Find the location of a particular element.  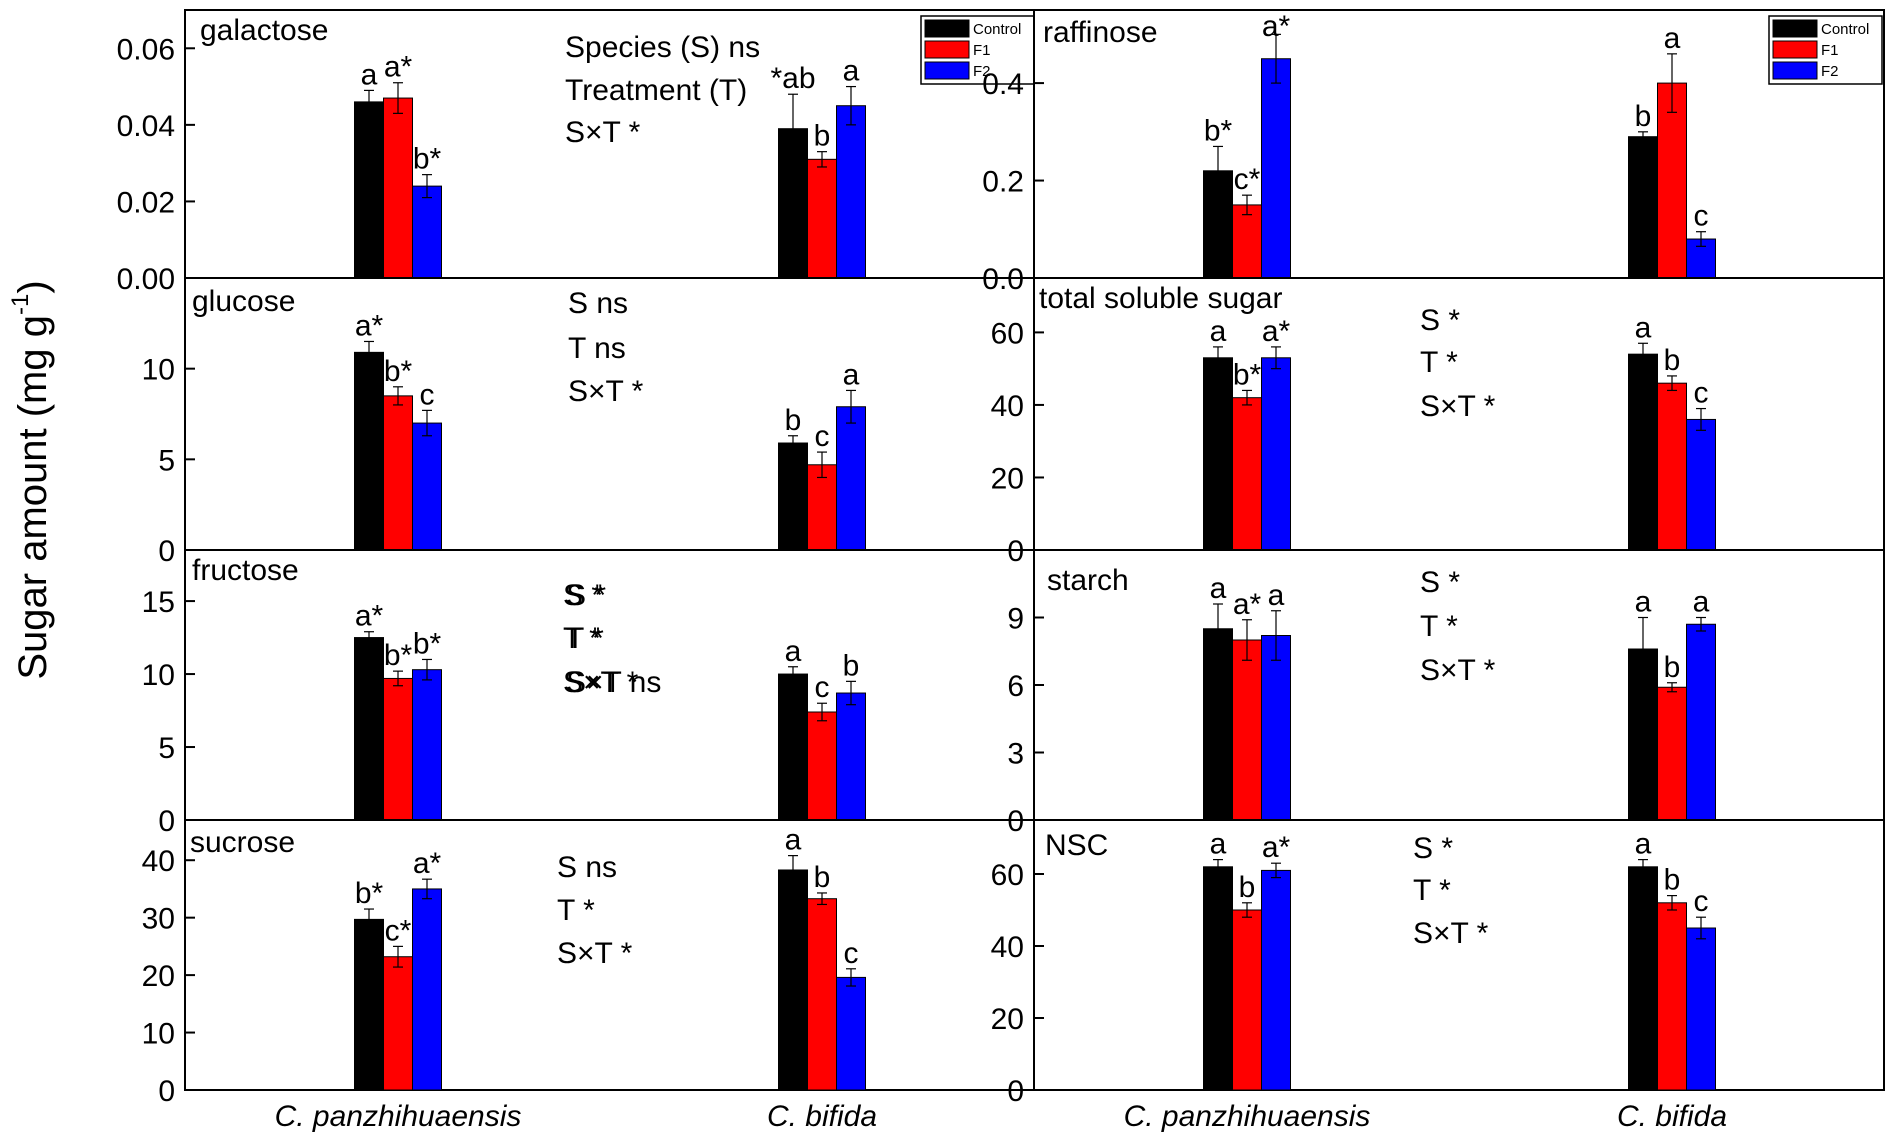

stat-line: Species (S) ns is located at coordinates (662, 47).